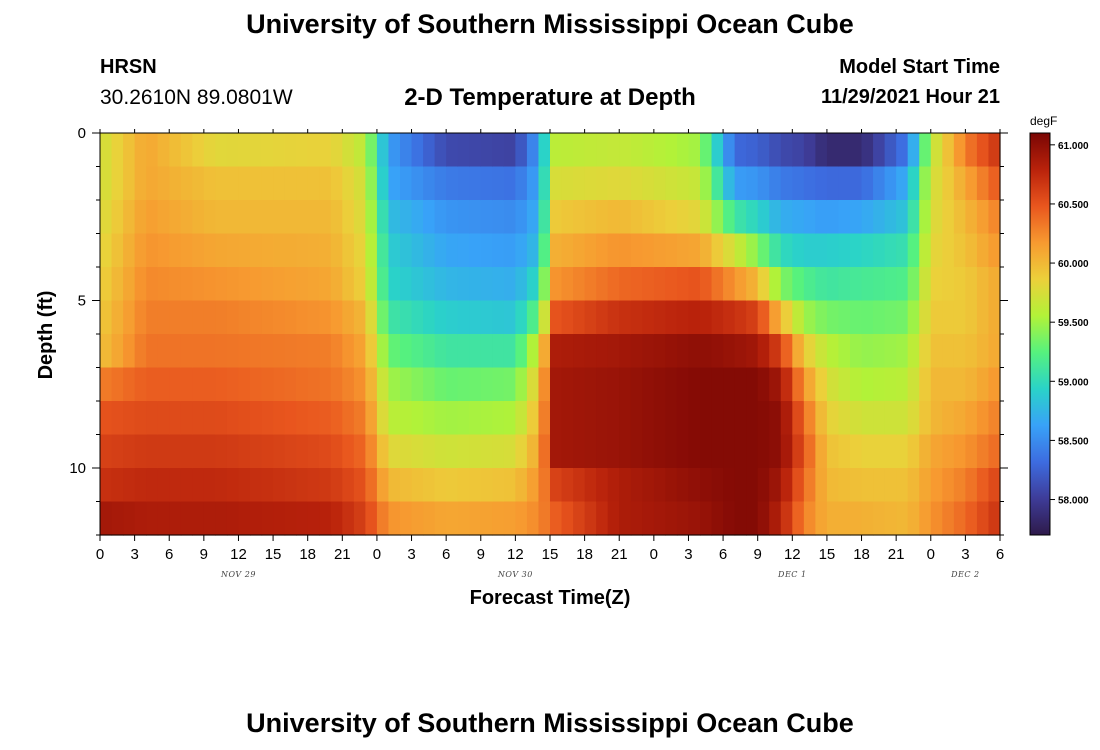  I want to click on colorbar-tick-label: 58.000, so click(1073, 501).